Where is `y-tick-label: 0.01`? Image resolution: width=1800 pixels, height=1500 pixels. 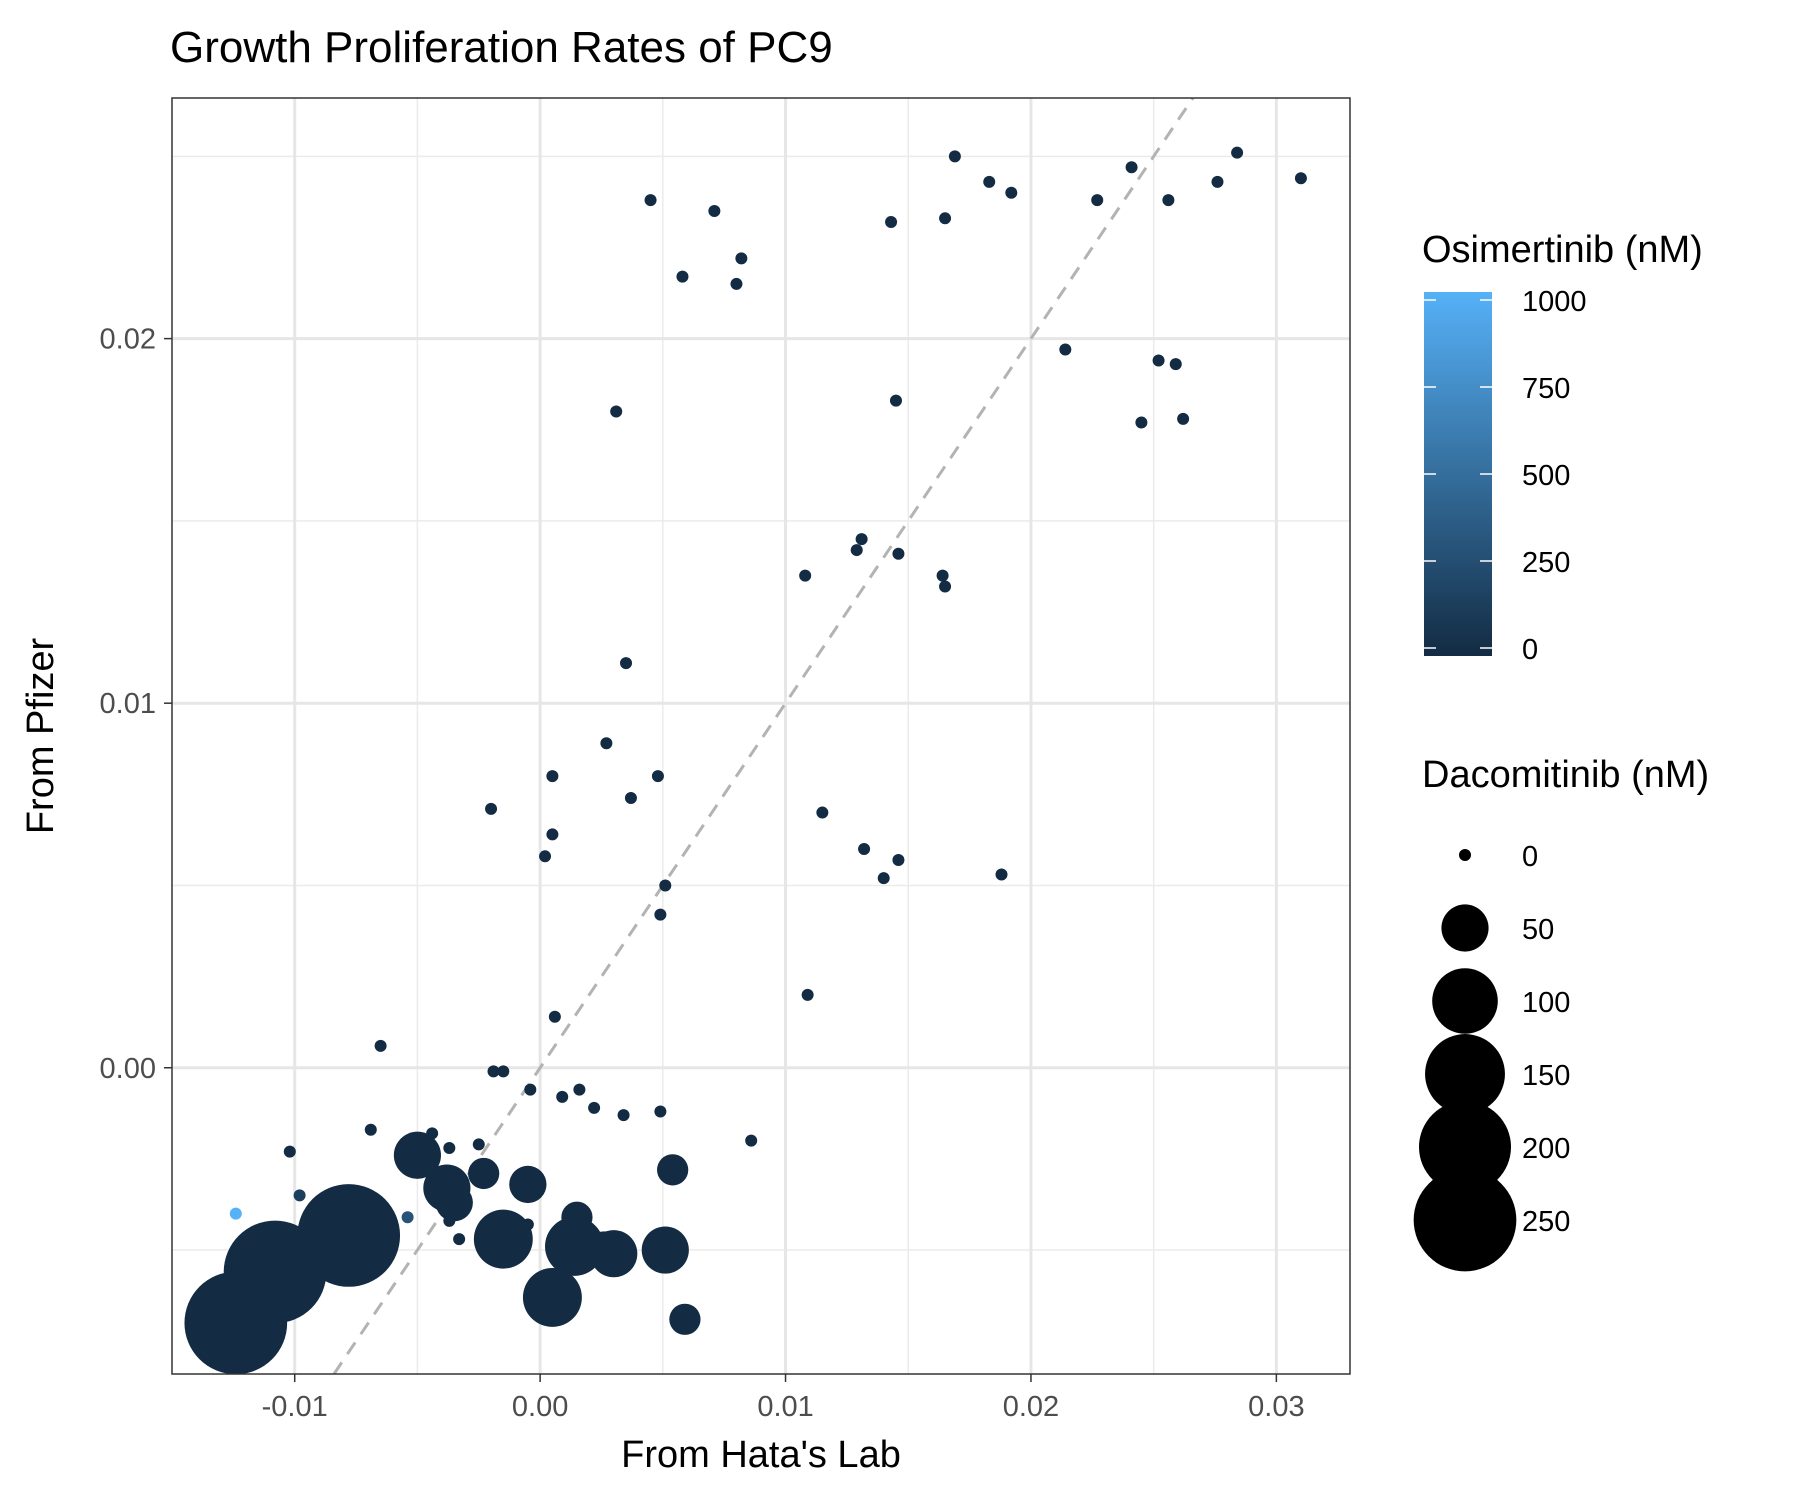 y-tick-label: 0.01 is located at coordinates (128, 704).